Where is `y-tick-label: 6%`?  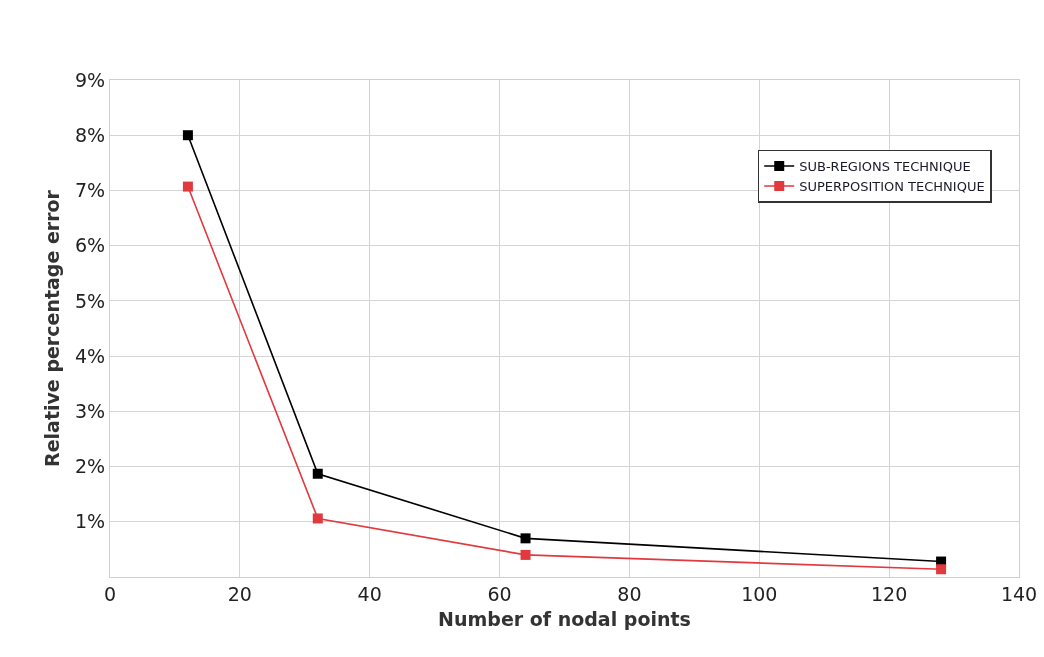
y-tick-label: 6% is located at coordinates (90, 245).